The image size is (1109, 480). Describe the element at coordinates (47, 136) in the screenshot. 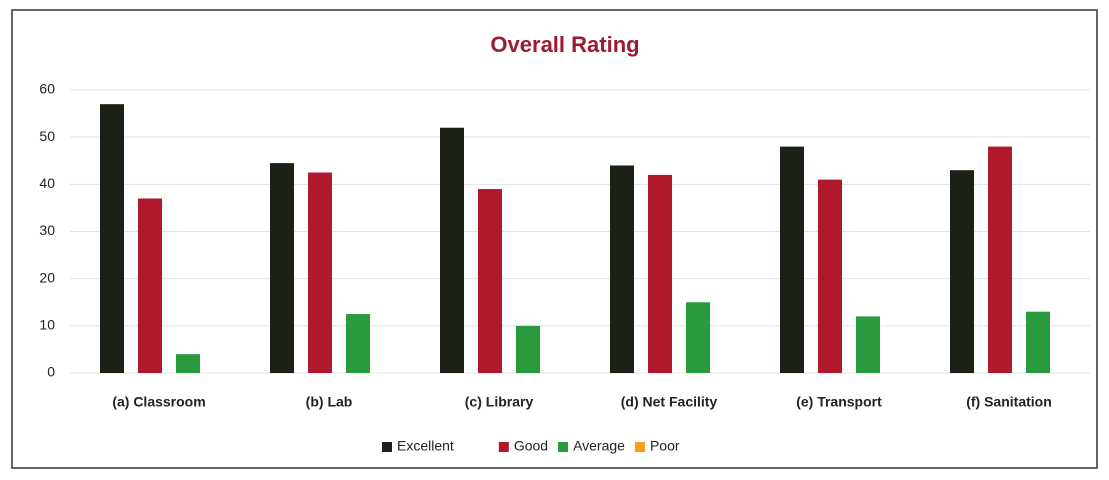

I see `y-tick-label: 50` at that location.